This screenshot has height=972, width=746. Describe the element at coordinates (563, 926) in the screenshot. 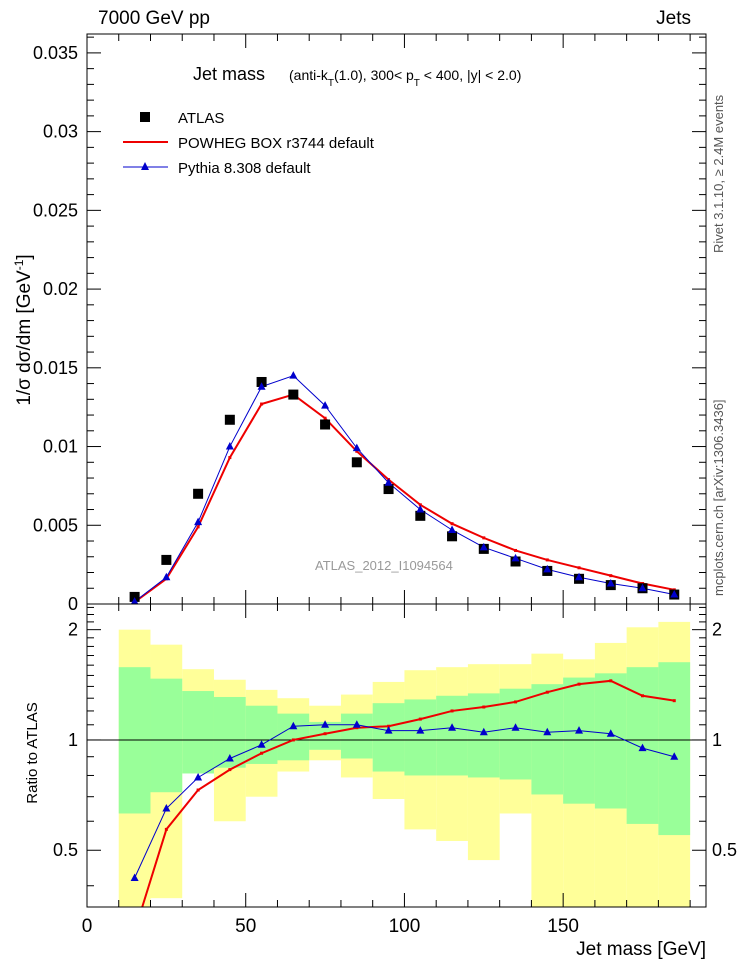

I see `x-tick-label: 150` at that location.